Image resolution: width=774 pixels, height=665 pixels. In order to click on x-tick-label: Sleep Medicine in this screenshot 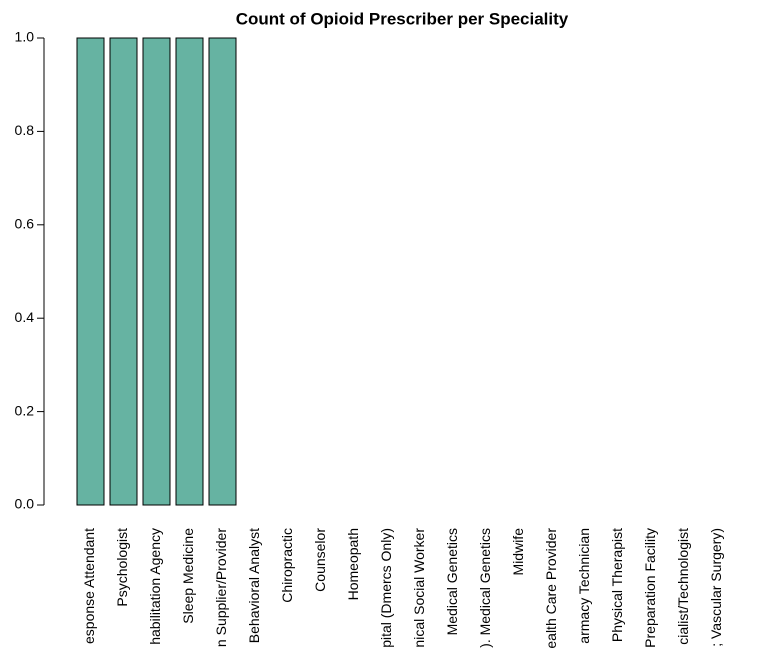, I will do `click(188, 576)`.